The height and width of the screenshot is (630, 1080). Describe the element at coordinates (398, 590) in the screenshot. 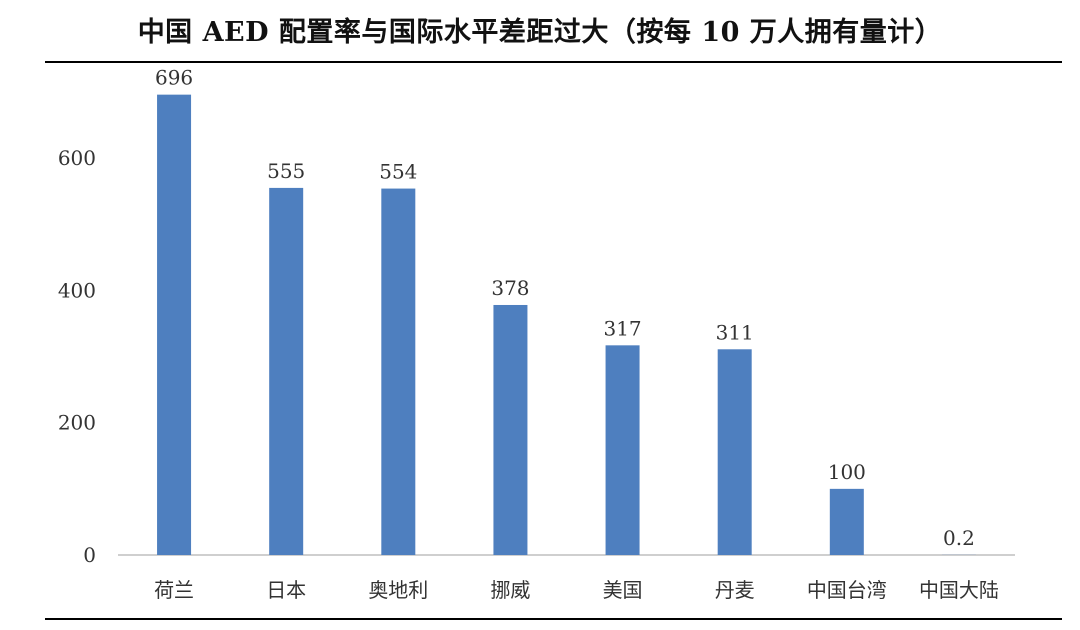

I see `x-tick-label: 奥地利` at that location.